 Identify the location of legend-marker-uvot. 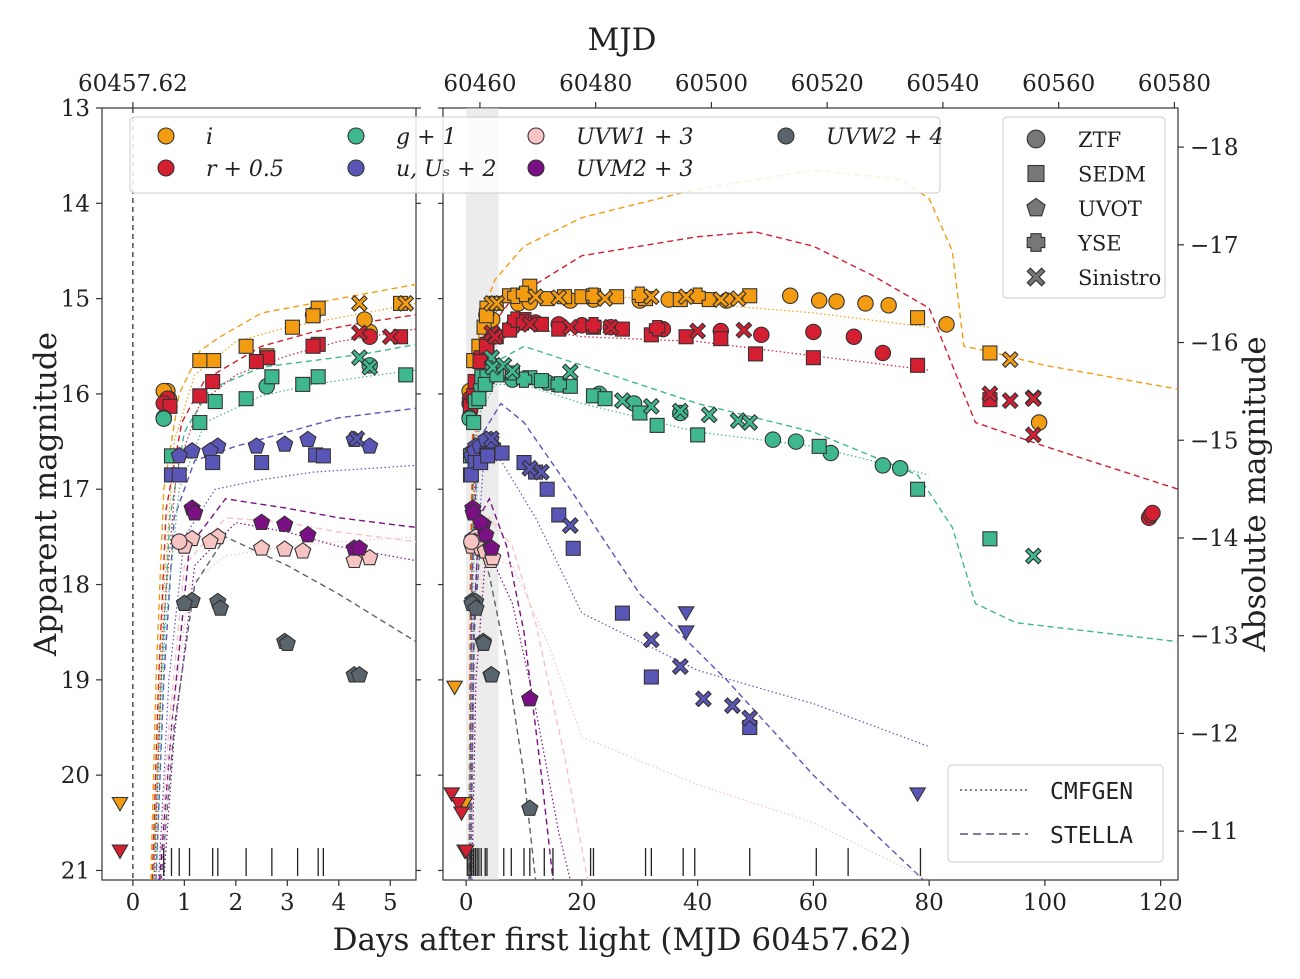
(1036, 207).